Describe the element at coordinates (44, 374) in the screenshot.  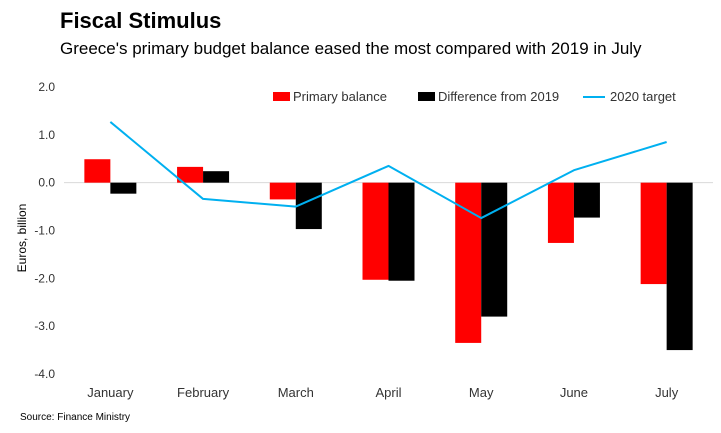
I see `y-tick-label: -4.0` at that location.